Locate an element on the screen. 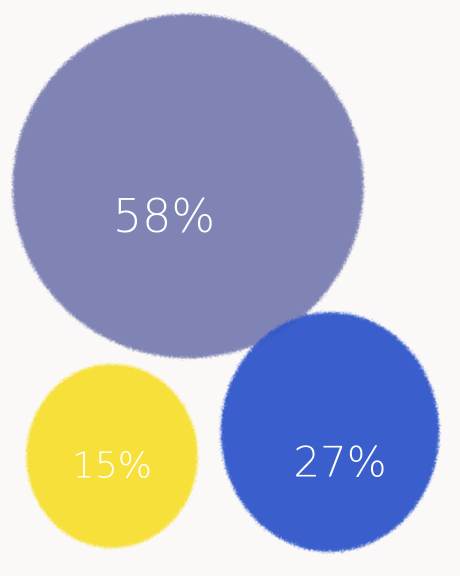 The width and height of the screenshot is (460, 576). bubble-label-15: 15% is located at coordinates (112, 466).